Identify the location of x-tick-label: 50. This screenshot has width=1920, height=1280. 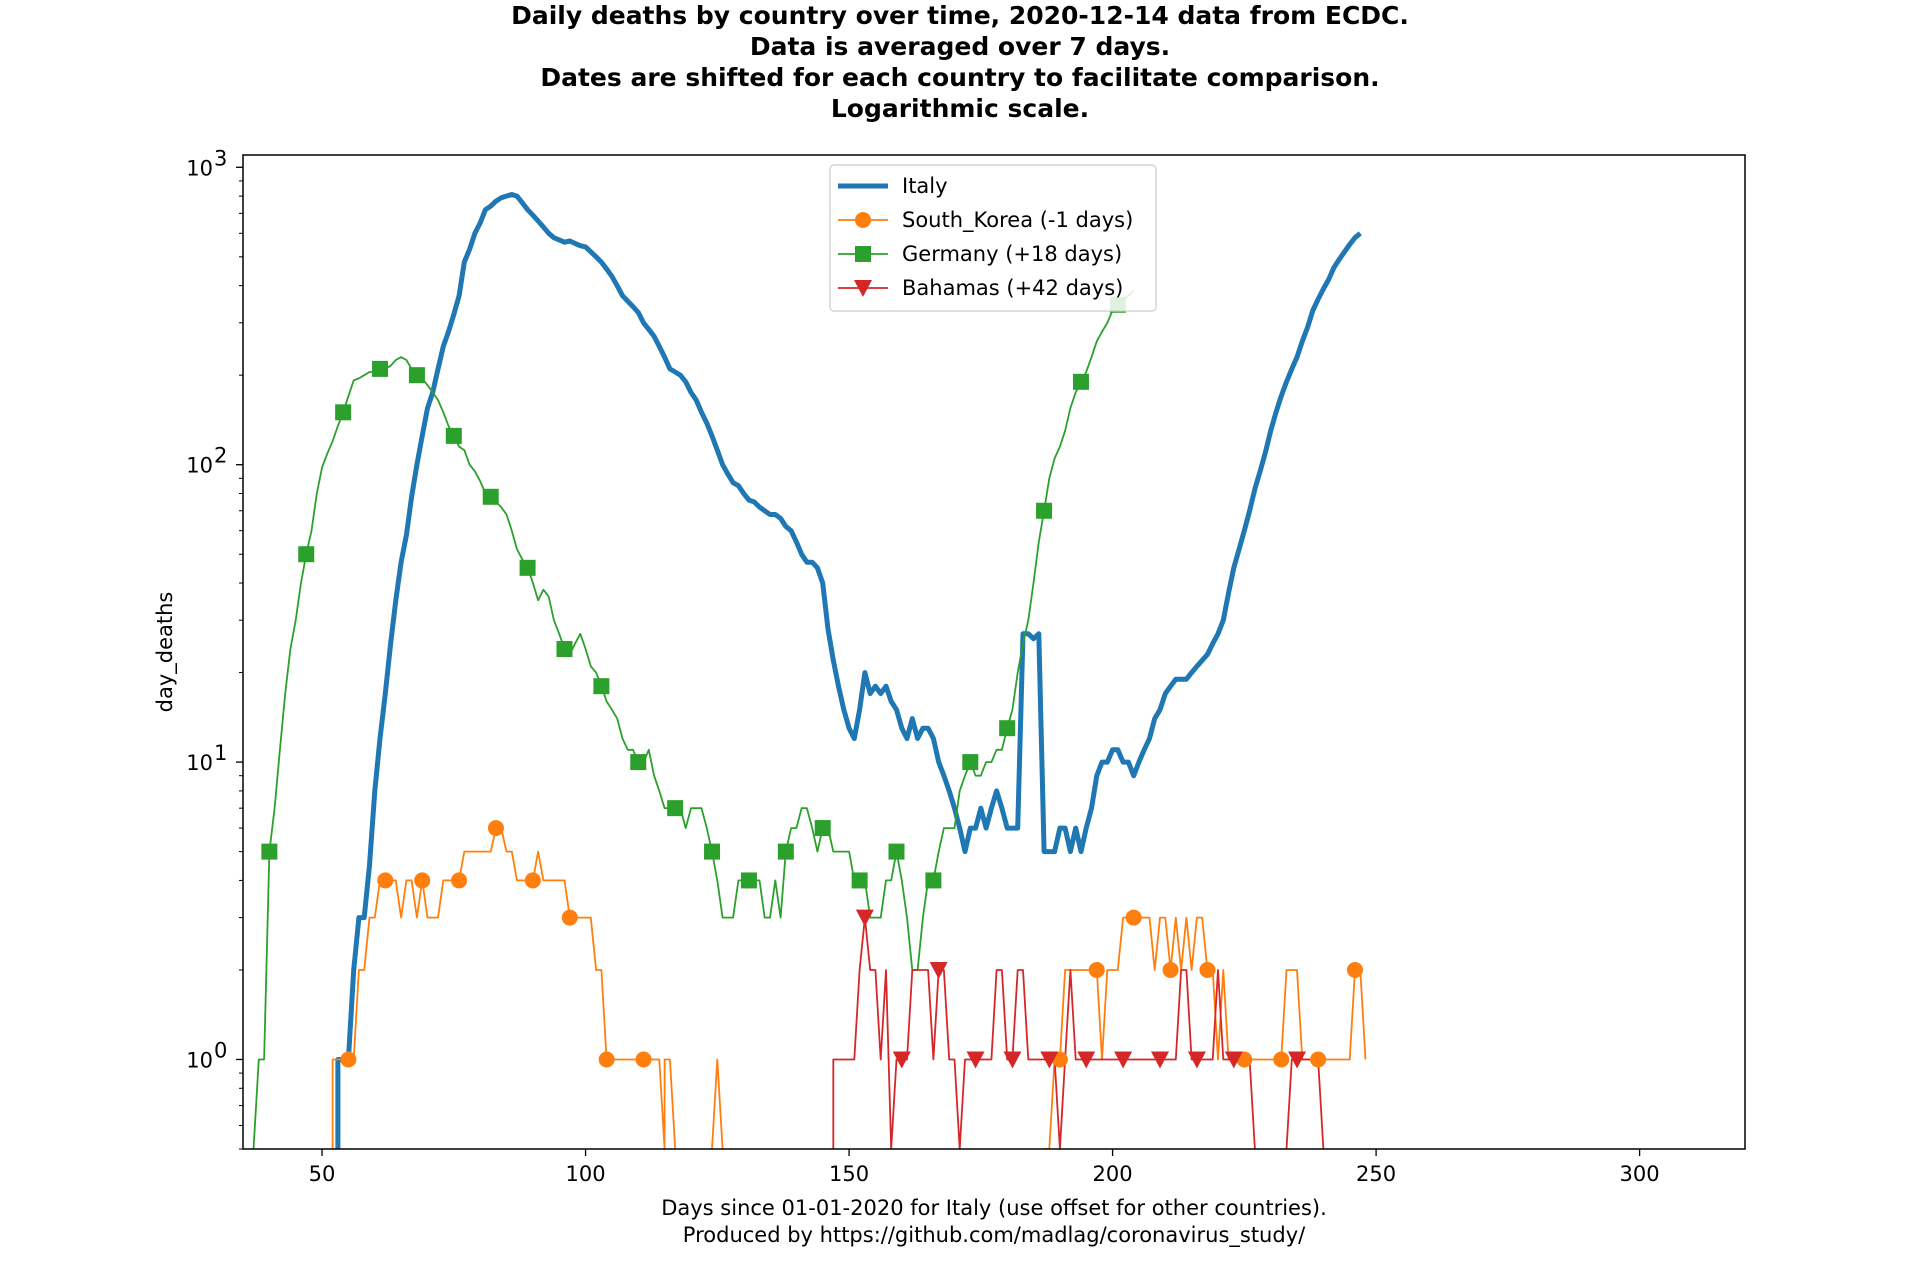
(322, 1174).